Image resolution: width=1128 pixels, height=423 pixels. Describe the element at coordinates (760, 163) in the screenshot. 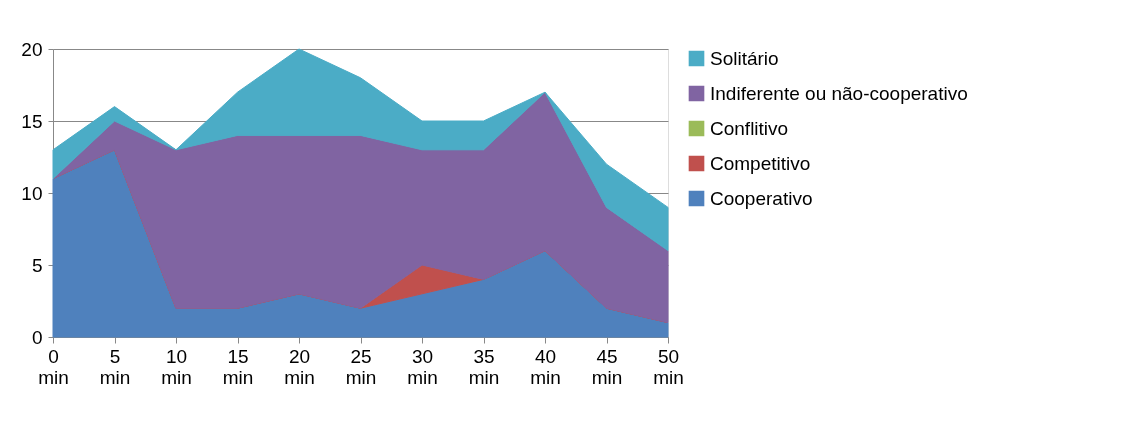

I see `legend-label: Competitivo` at that location.